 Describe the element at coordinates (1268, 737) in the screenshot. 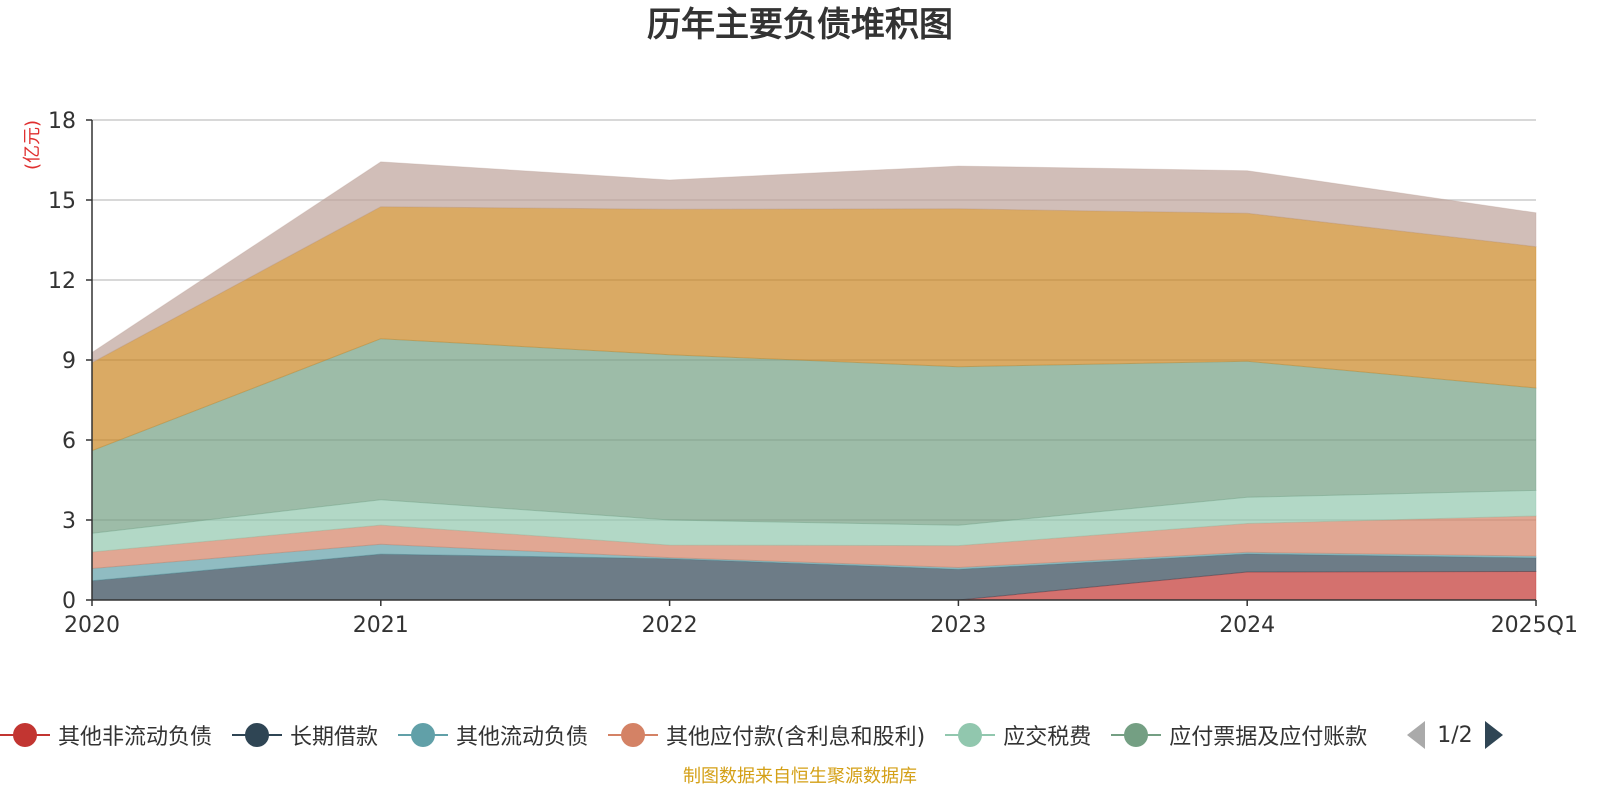

I see `legend-label: 应付票据及应付账款` at that location.